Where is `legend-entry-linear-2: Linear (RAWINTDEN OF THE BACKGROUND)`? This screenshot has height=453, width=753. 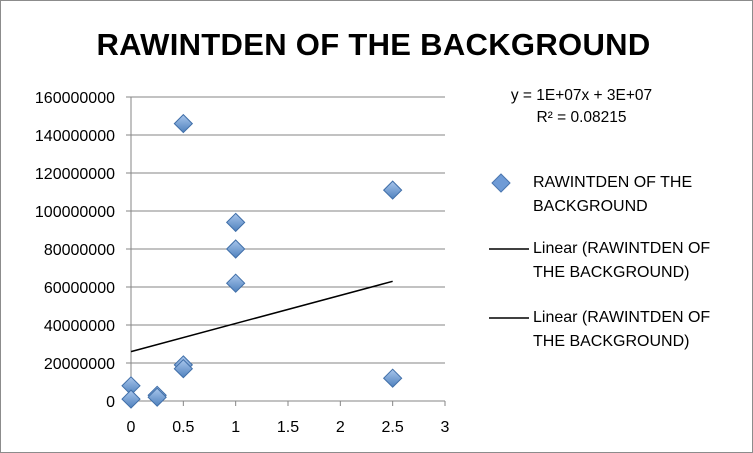 legend-entry-linear-2: Linear (RAWINTDEN OF THE BACKGROUND) is located at coordinates (614, 331).